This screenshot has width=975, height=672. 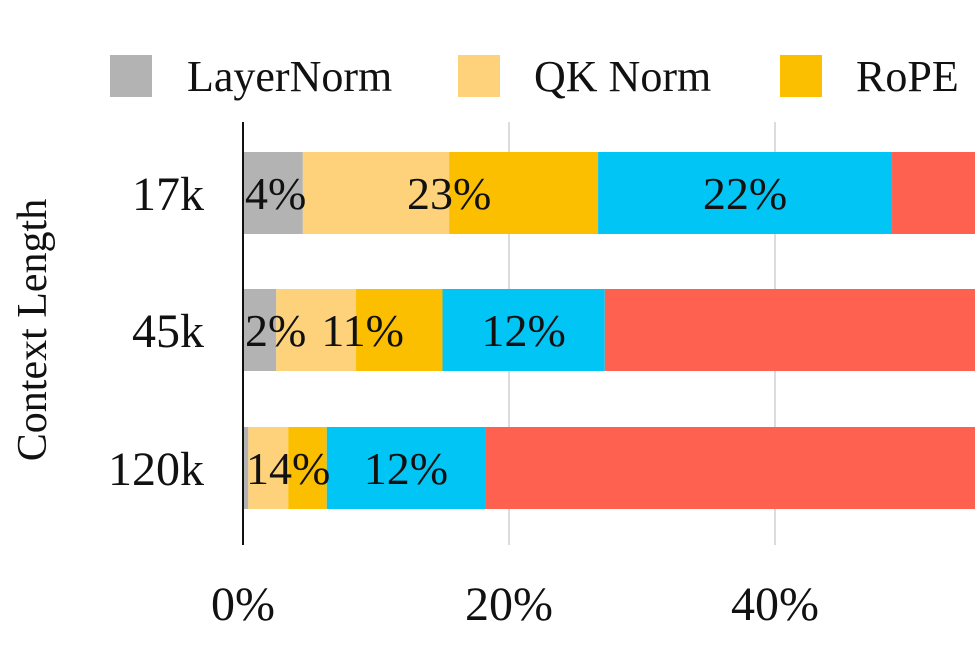 I want to click on data-label-17k-1: 23%, so click(x=449, y=193).